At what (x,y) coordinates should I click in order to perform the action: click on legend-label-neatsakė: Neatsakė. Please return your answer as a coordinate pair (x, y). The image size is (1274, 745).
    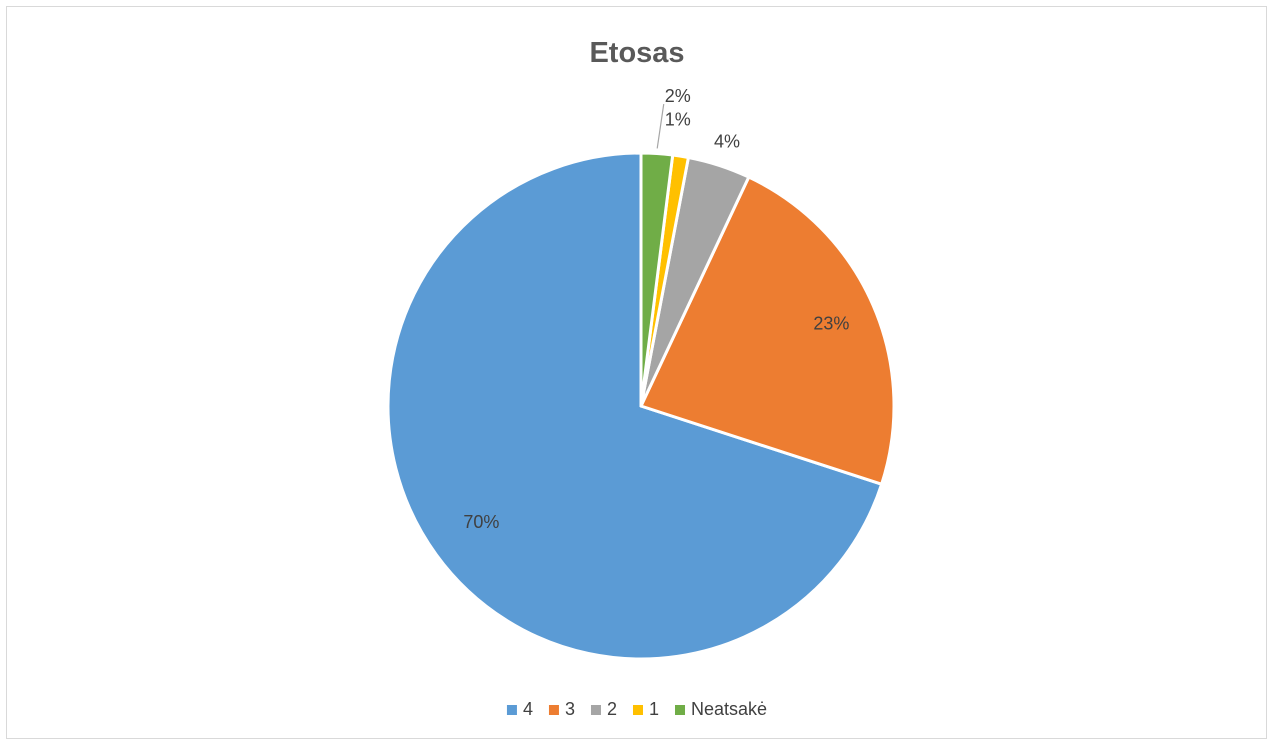
    Looking at the image, I should click on (729, 709).